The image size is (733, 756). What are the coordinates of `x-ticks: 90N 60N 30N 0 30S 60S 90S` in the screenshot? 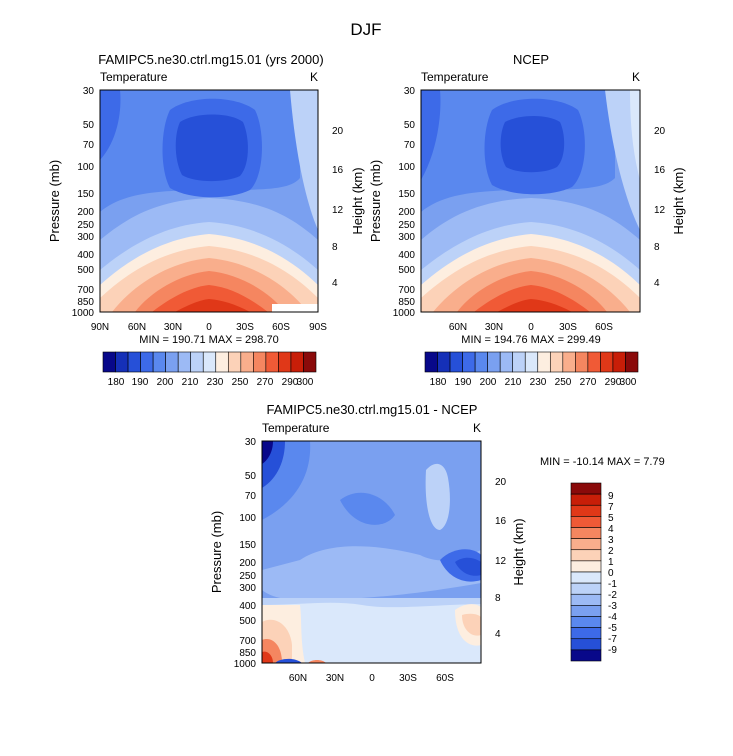 It's located at (209, 327).